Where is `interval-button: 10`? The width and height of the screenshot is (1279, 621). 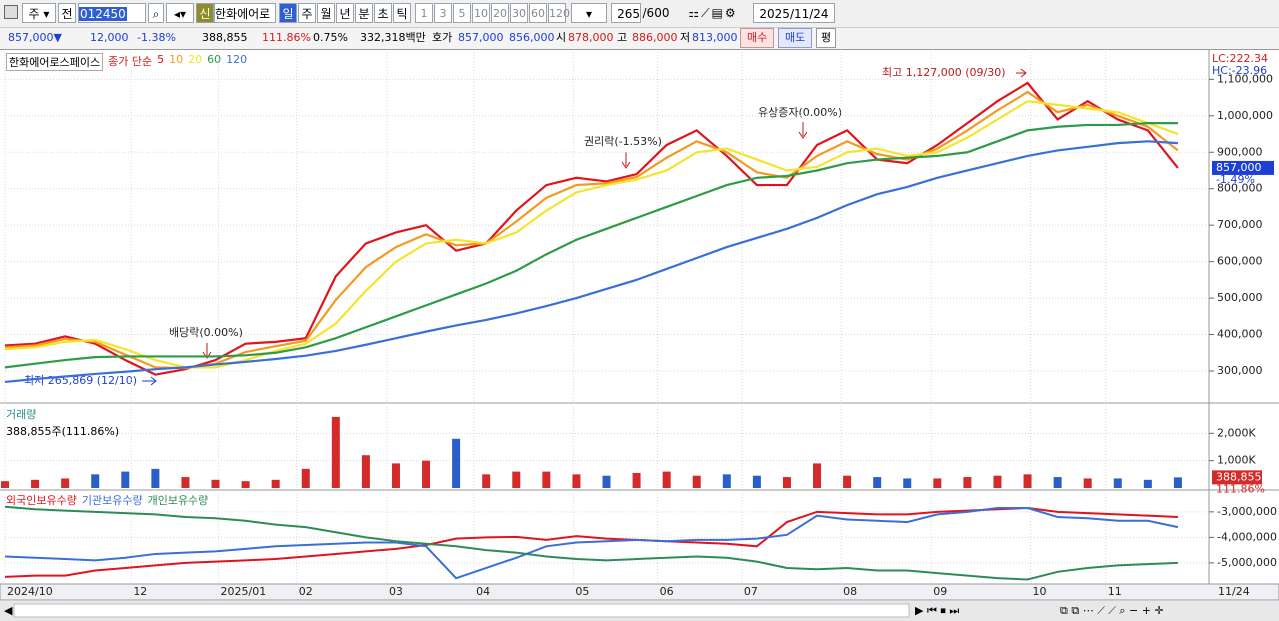 interval-button: 10 is located at coordinates (481, 13).